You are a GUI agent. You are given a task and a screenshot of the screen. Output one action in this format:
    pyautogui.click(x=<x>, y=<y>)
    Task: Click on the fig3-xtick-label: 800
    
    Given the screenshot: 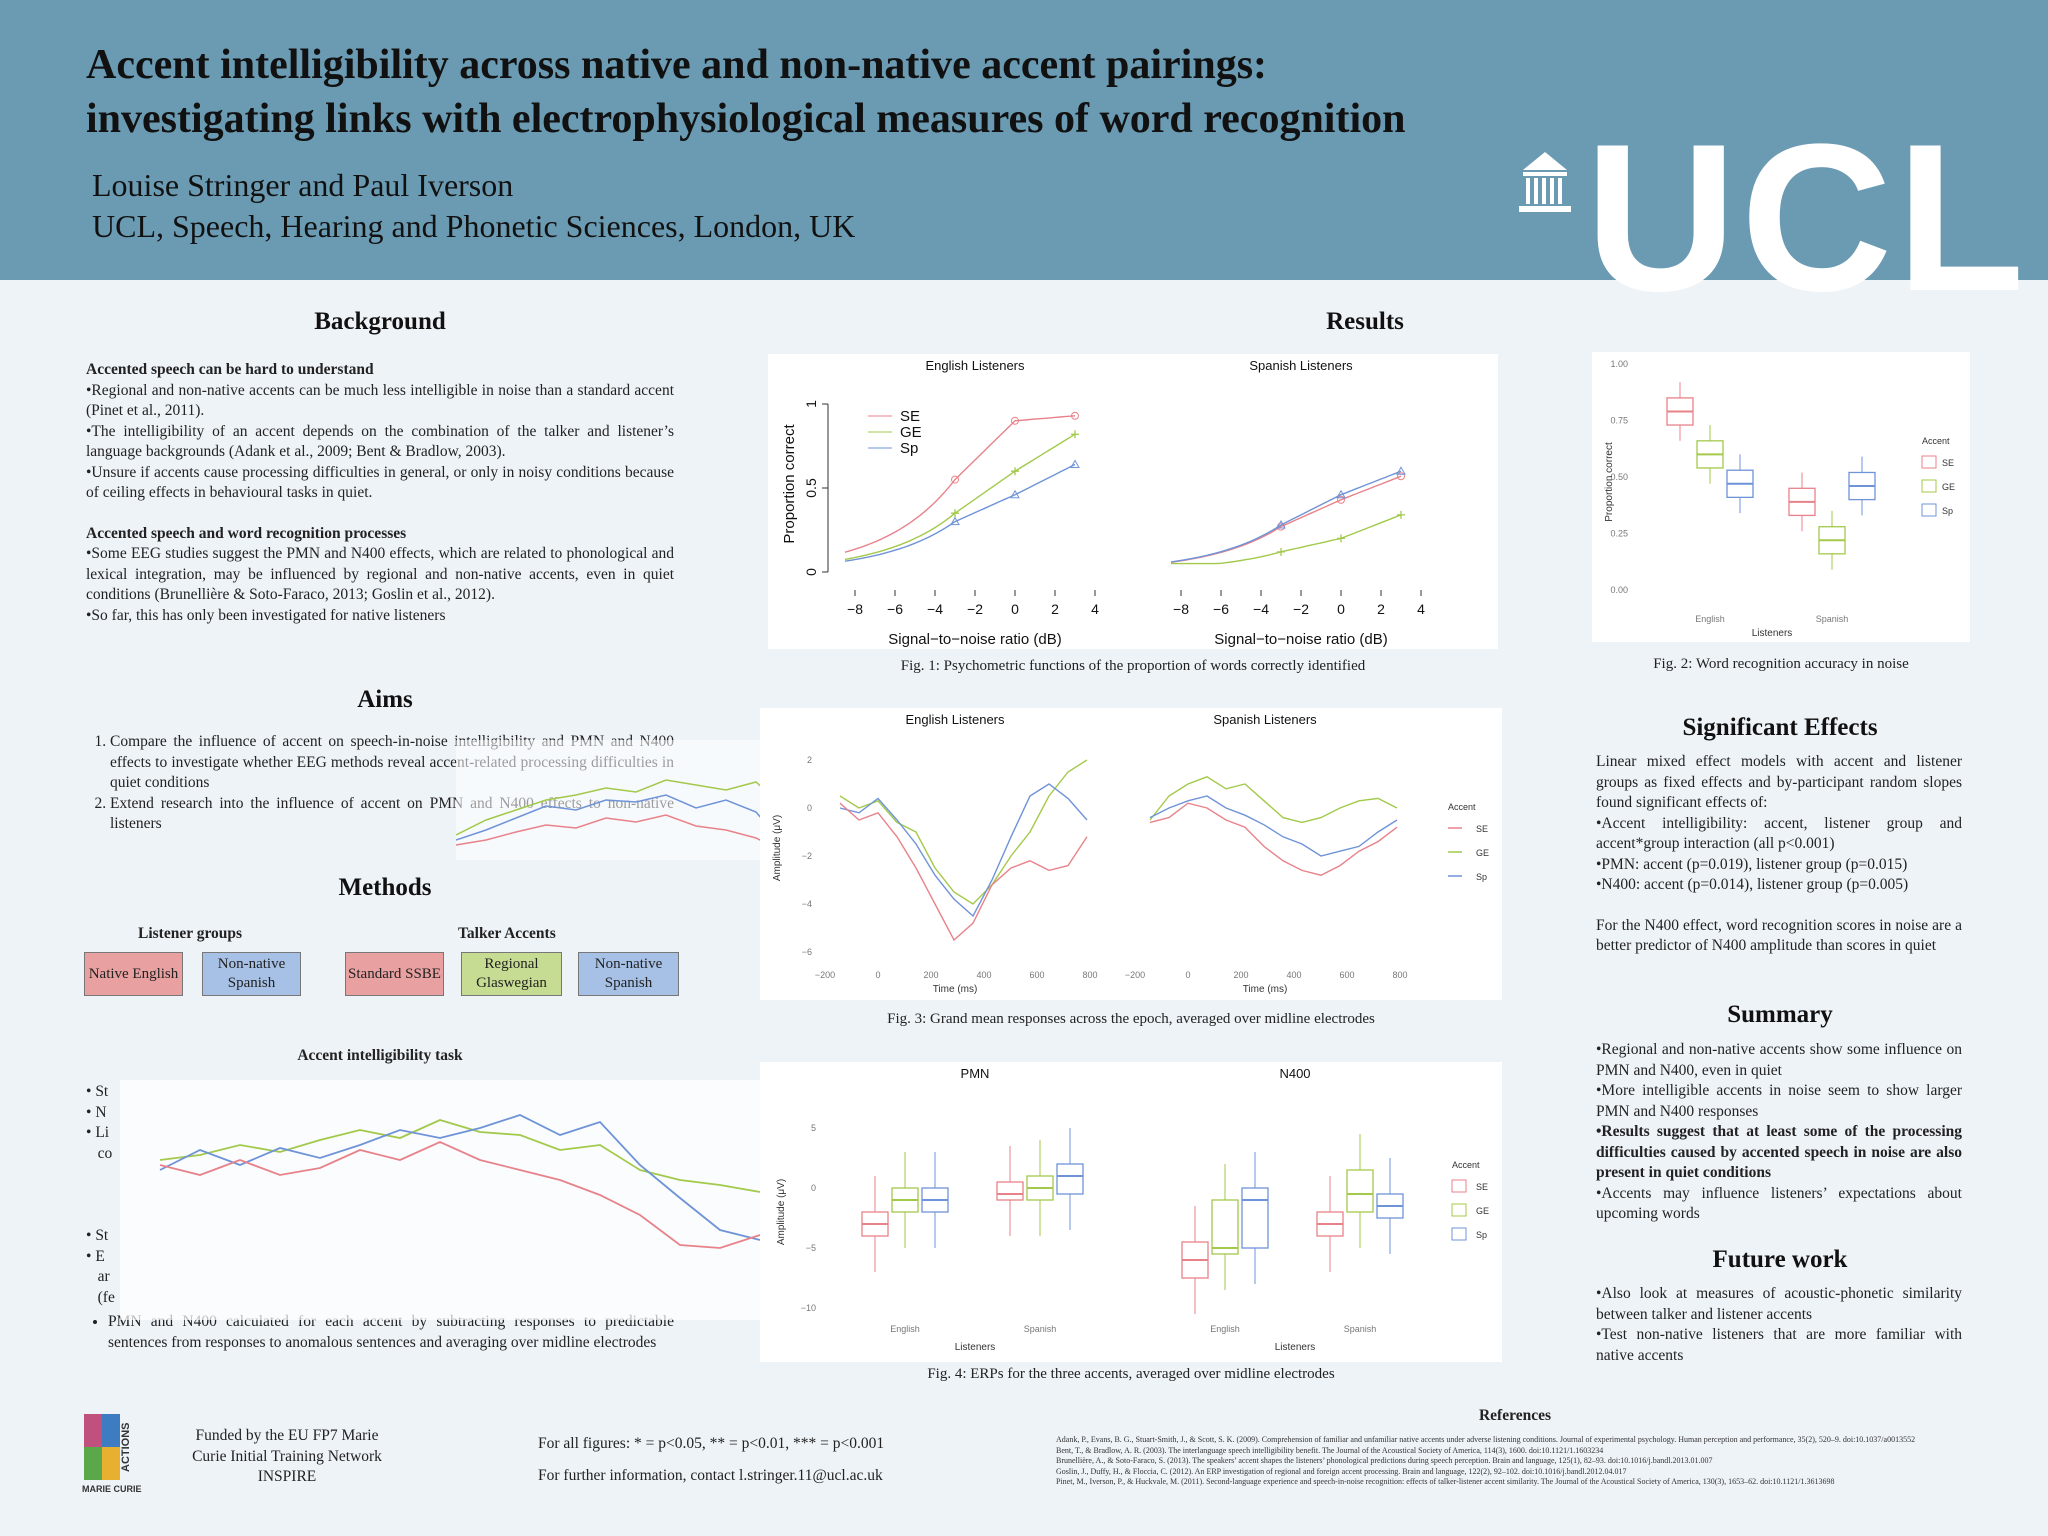 What is the action you would take?
    pyautogui.click(x=1089, y=975)
    